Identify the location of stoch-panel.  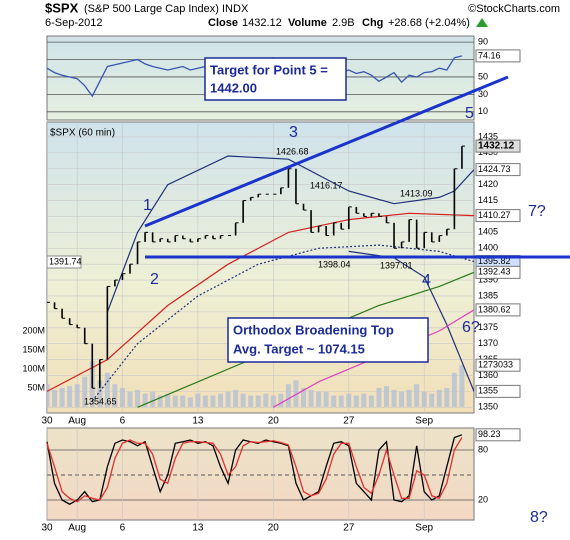
(260, 474).